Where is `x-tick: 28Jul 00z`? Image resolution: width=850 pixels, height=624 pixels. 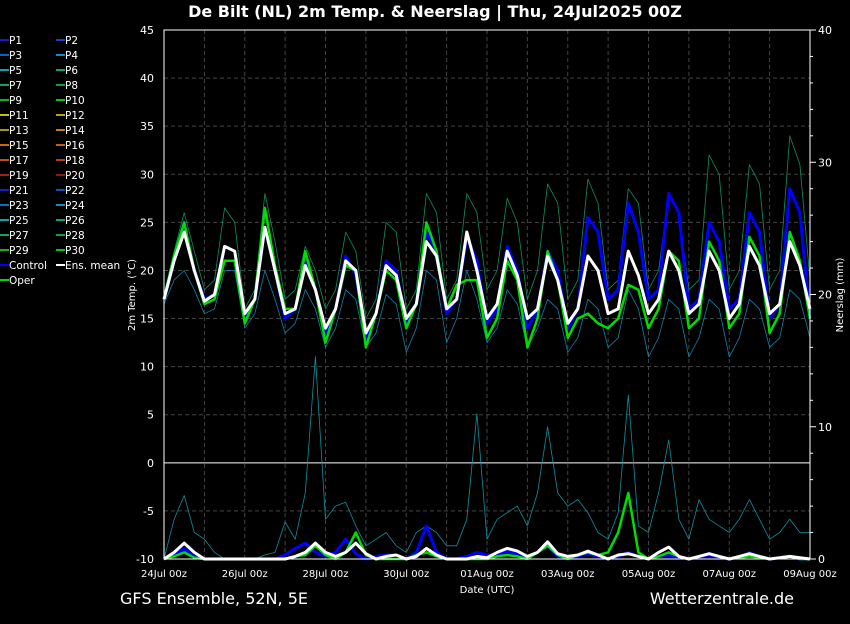 x-tick: 28Jul 00z is located at coordinates (326, 574).